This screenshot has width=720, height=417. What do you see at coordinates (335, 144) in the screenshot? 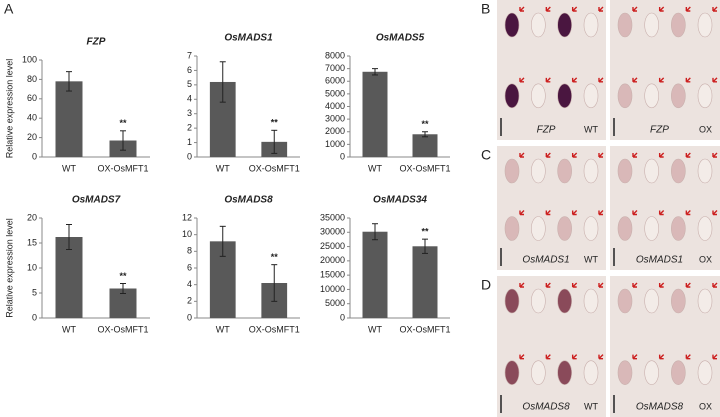
I see `y-tick-label: 1000` at bounding box center [335, 144].